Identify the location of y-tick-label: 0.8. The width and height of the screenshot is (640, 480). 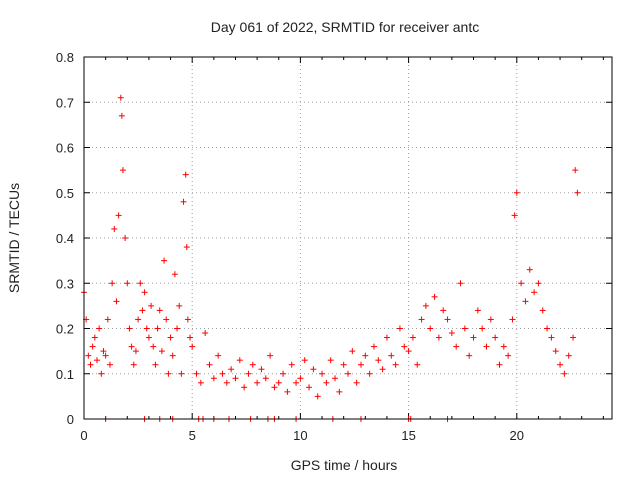
(65, 57).